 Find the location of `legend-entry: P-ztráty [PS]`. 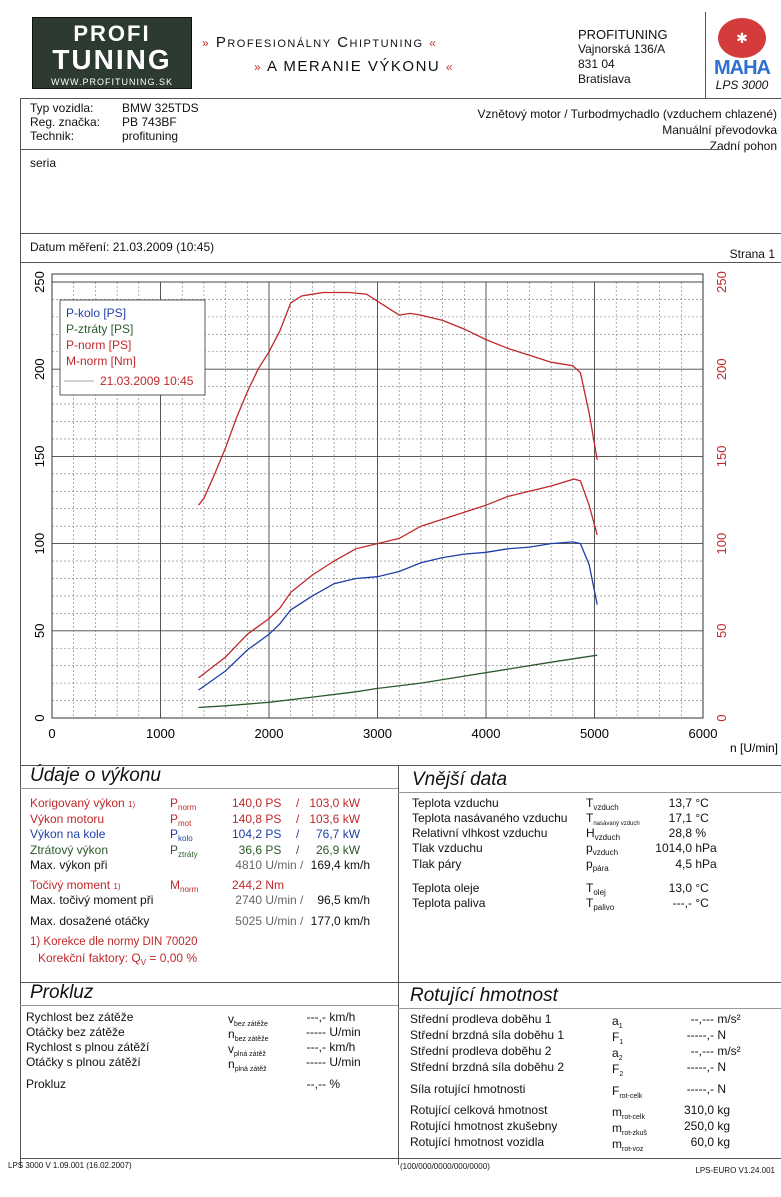

legend-entry: P-ztráty [PS] is located at coordinates (99, 329).